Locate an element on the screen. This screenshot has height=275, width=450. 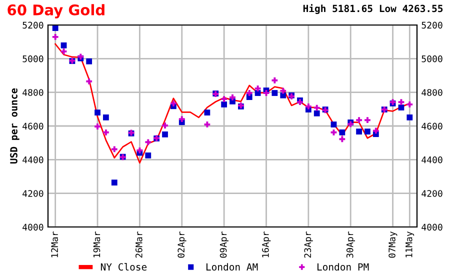
y2-tick-label: 4800 is located at coordinates (432, 92).